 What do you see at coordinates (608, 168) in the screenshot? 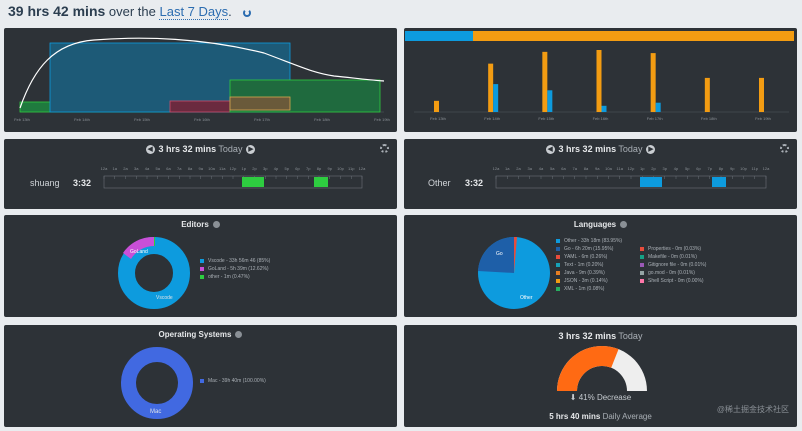
I see `timeline-hour-label: 10a` at bounding box center [608, 168].